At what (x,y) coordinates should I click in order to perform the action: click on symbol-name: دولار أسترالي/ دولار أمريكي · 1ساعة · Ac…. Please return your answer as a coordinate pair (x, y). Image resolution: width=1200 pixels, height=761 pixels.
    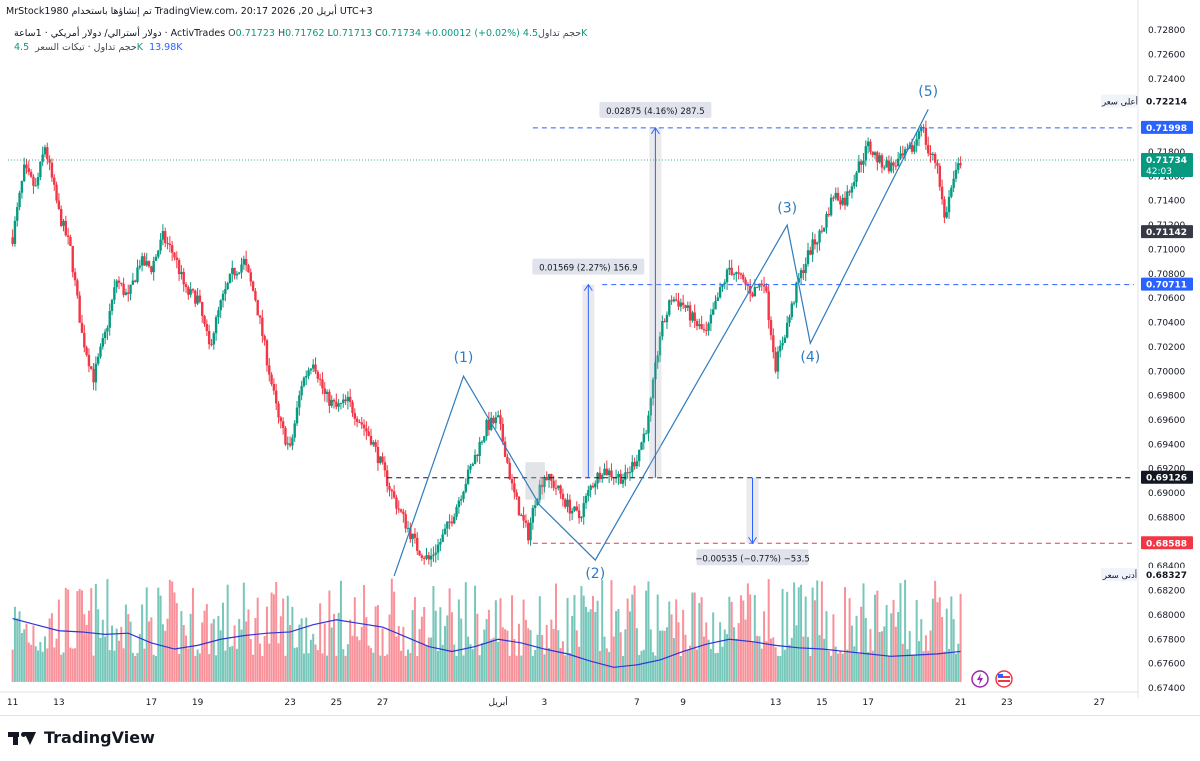
    Looking at the image, I should click on (120, 33).